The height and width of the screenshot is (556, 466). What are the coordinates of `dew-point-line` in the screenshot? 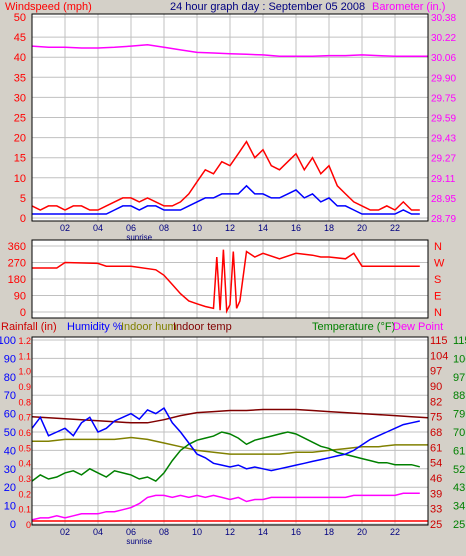 It's located at (225, 506).